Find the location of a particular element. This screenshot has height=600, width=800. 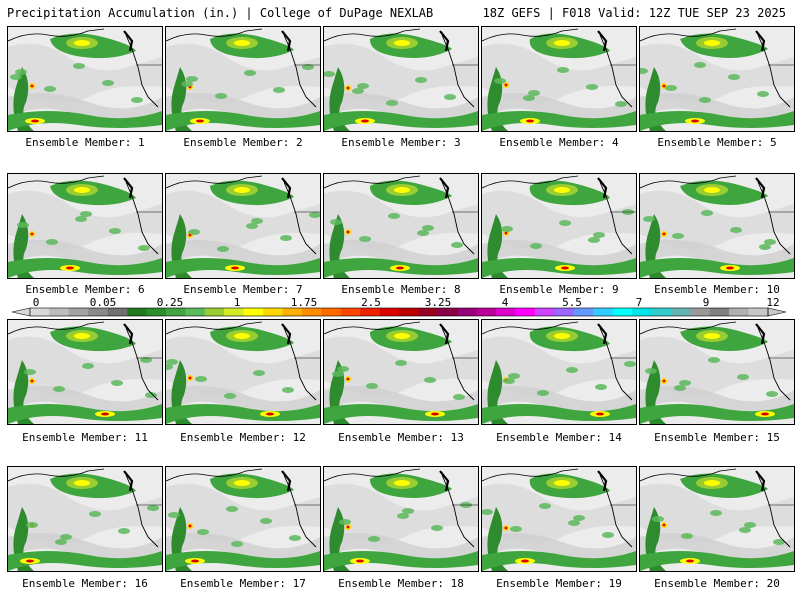

colorbar-tick-label: 1 is located at coordinates (237, 302).